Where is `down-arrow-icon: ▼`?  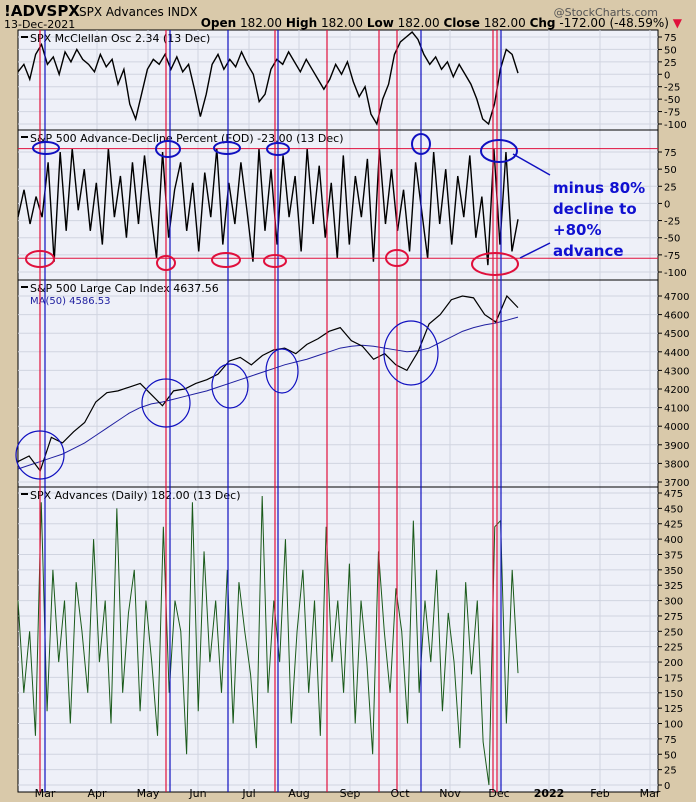 down-arrow-icon: ▼ is located at coordinates (677, 23).